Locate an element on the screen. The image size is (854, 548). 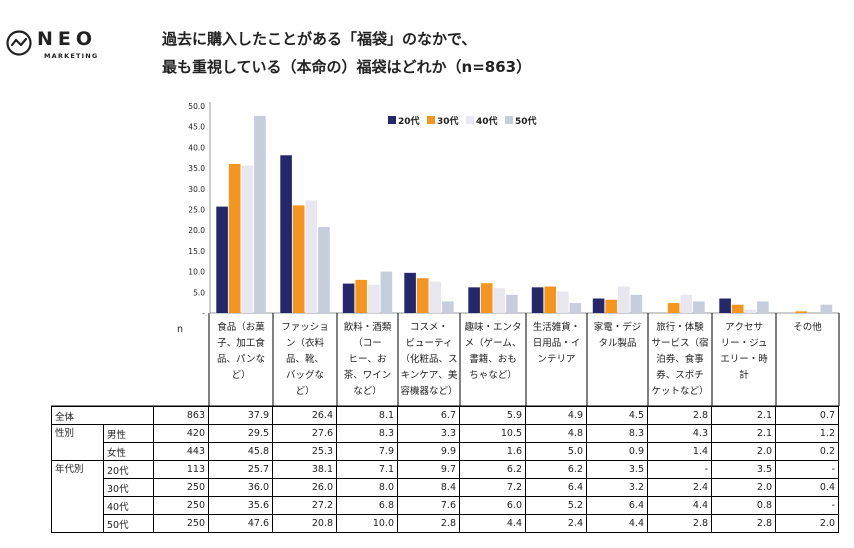
brand-name: NEO is located at coordinates (67, 39).